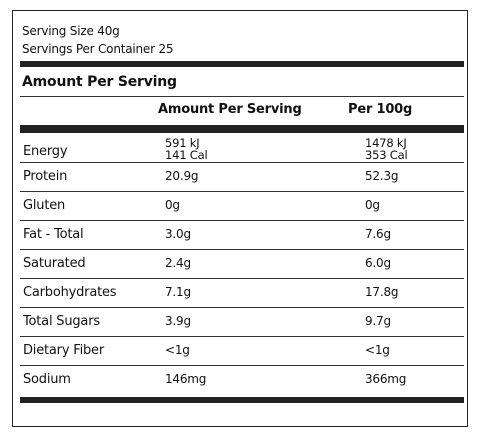  Describe the element at coordinates (178, 321) in the screenshot. I see `value-per-serving: 3.9g` at that location.